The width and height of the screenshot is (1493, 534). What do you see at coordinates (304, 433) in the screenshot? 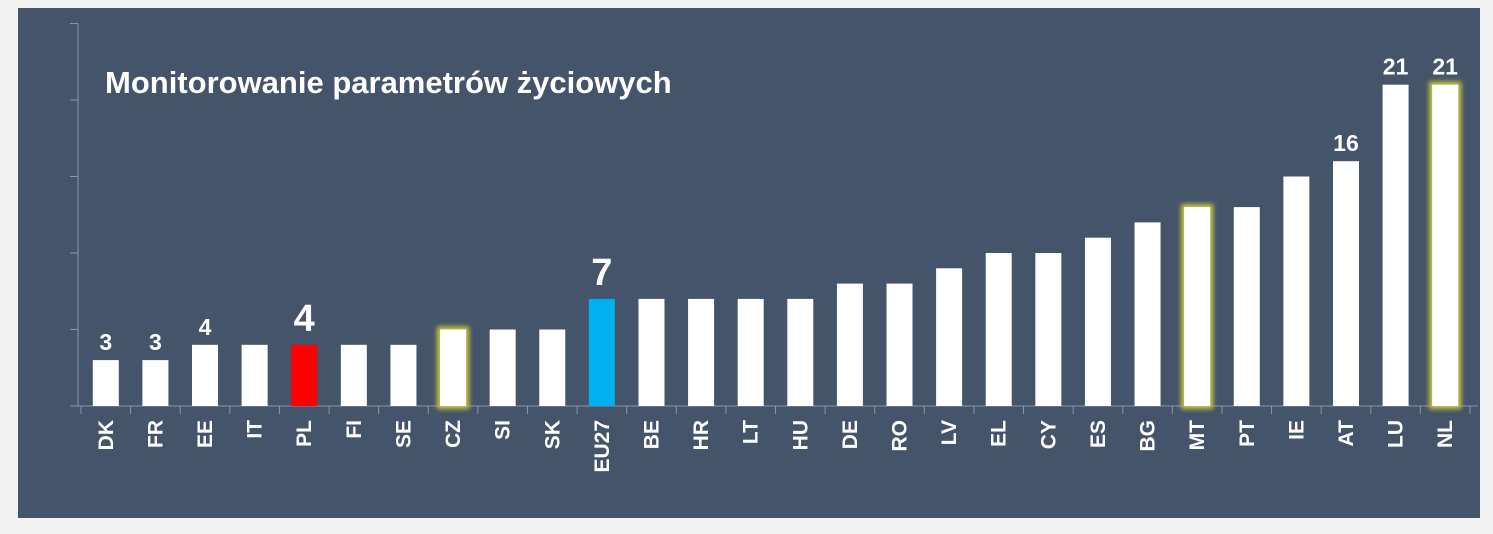
I see `x-tick-label: PL` at bounding box center [304, 433].